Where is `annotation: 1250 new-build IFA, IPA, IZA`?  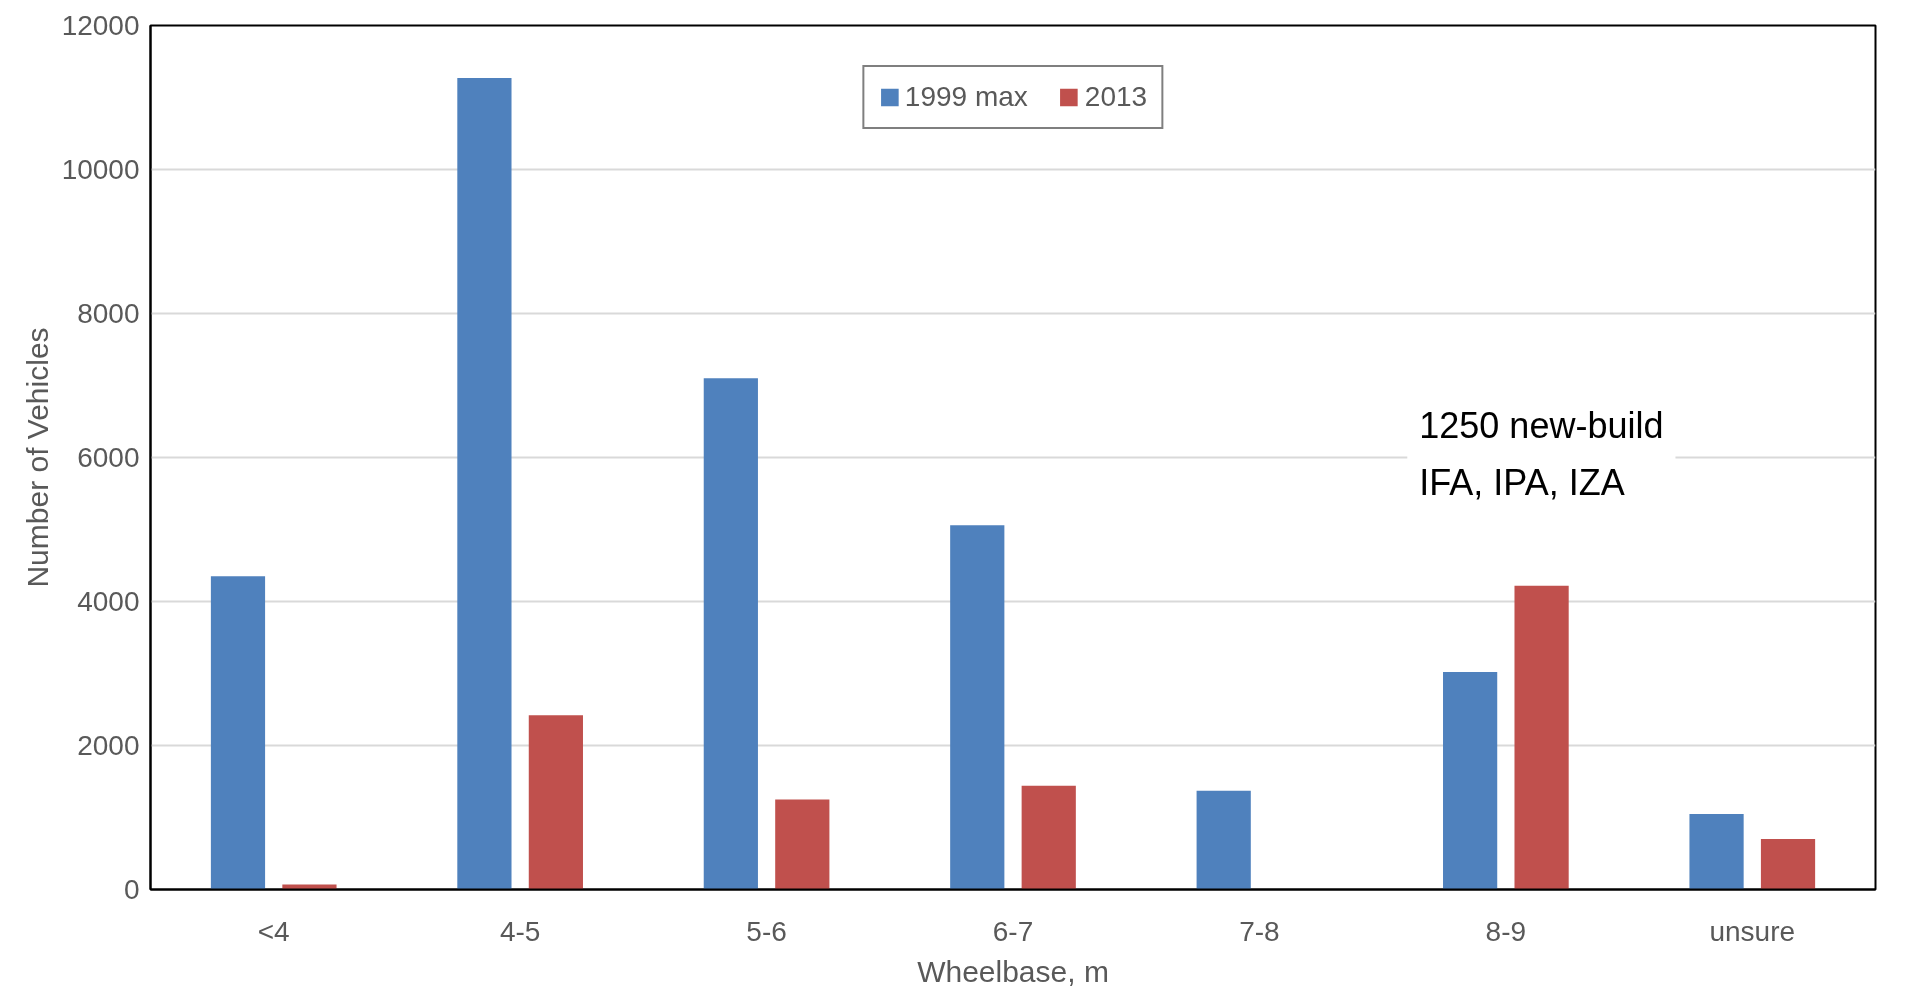
annotation: 1250 new-build IFA, IPA, IZA is located at coordinates (1541, 454).